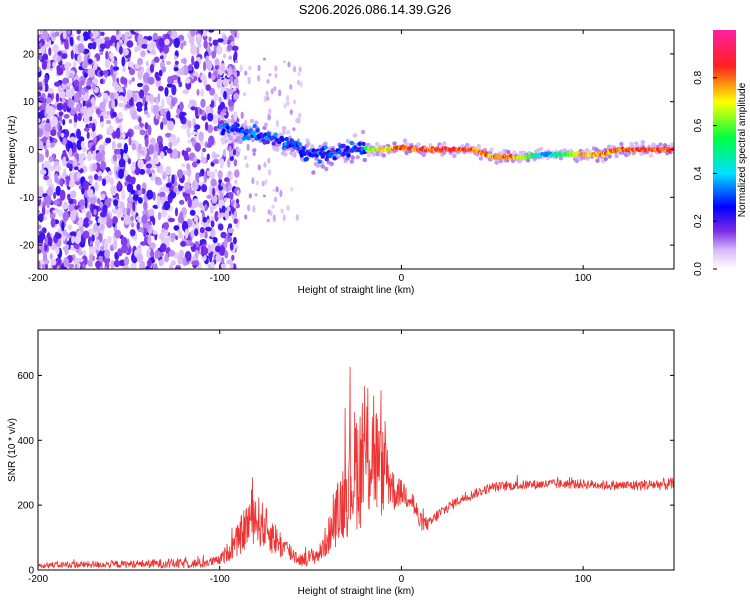 The height and width of the screenshot is (600, 750). Describe the element at coordinates (356, 290) in the screenshot. I see `spectrogram-x-label: Height of straight line (km)` at that location.